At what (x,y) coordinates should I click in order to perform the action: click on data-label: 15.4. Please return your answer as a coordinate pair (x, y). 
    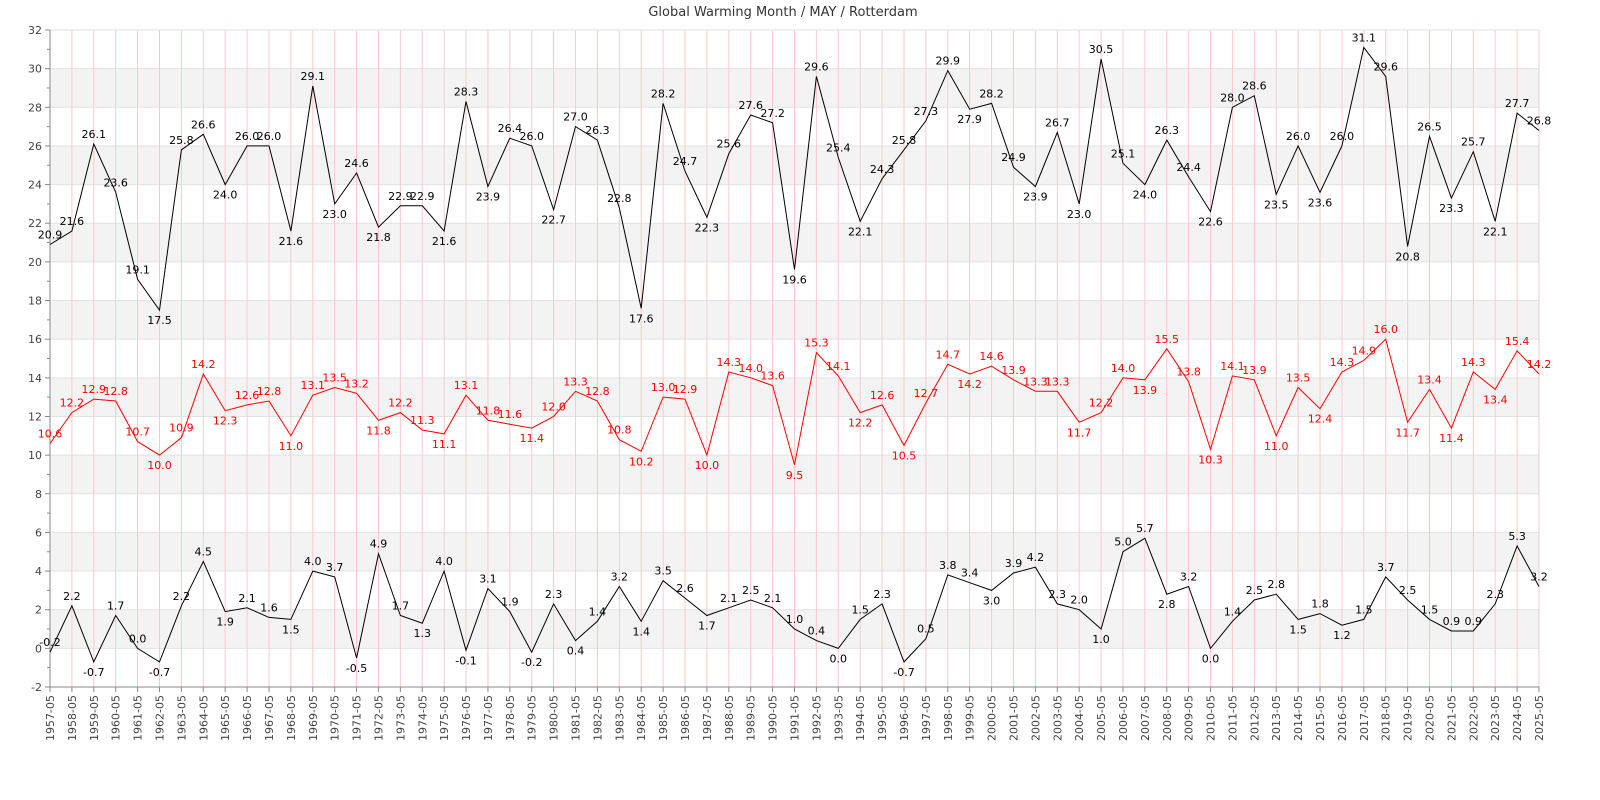
    Looking at the image, I should click on (1517, 341).